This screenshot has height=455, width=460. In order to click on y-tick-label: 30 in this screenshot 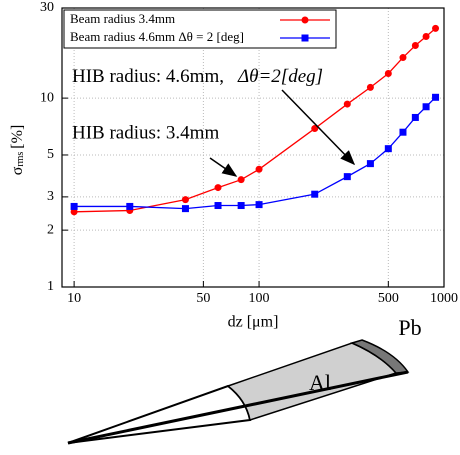, I will do `click(47, 7)`.